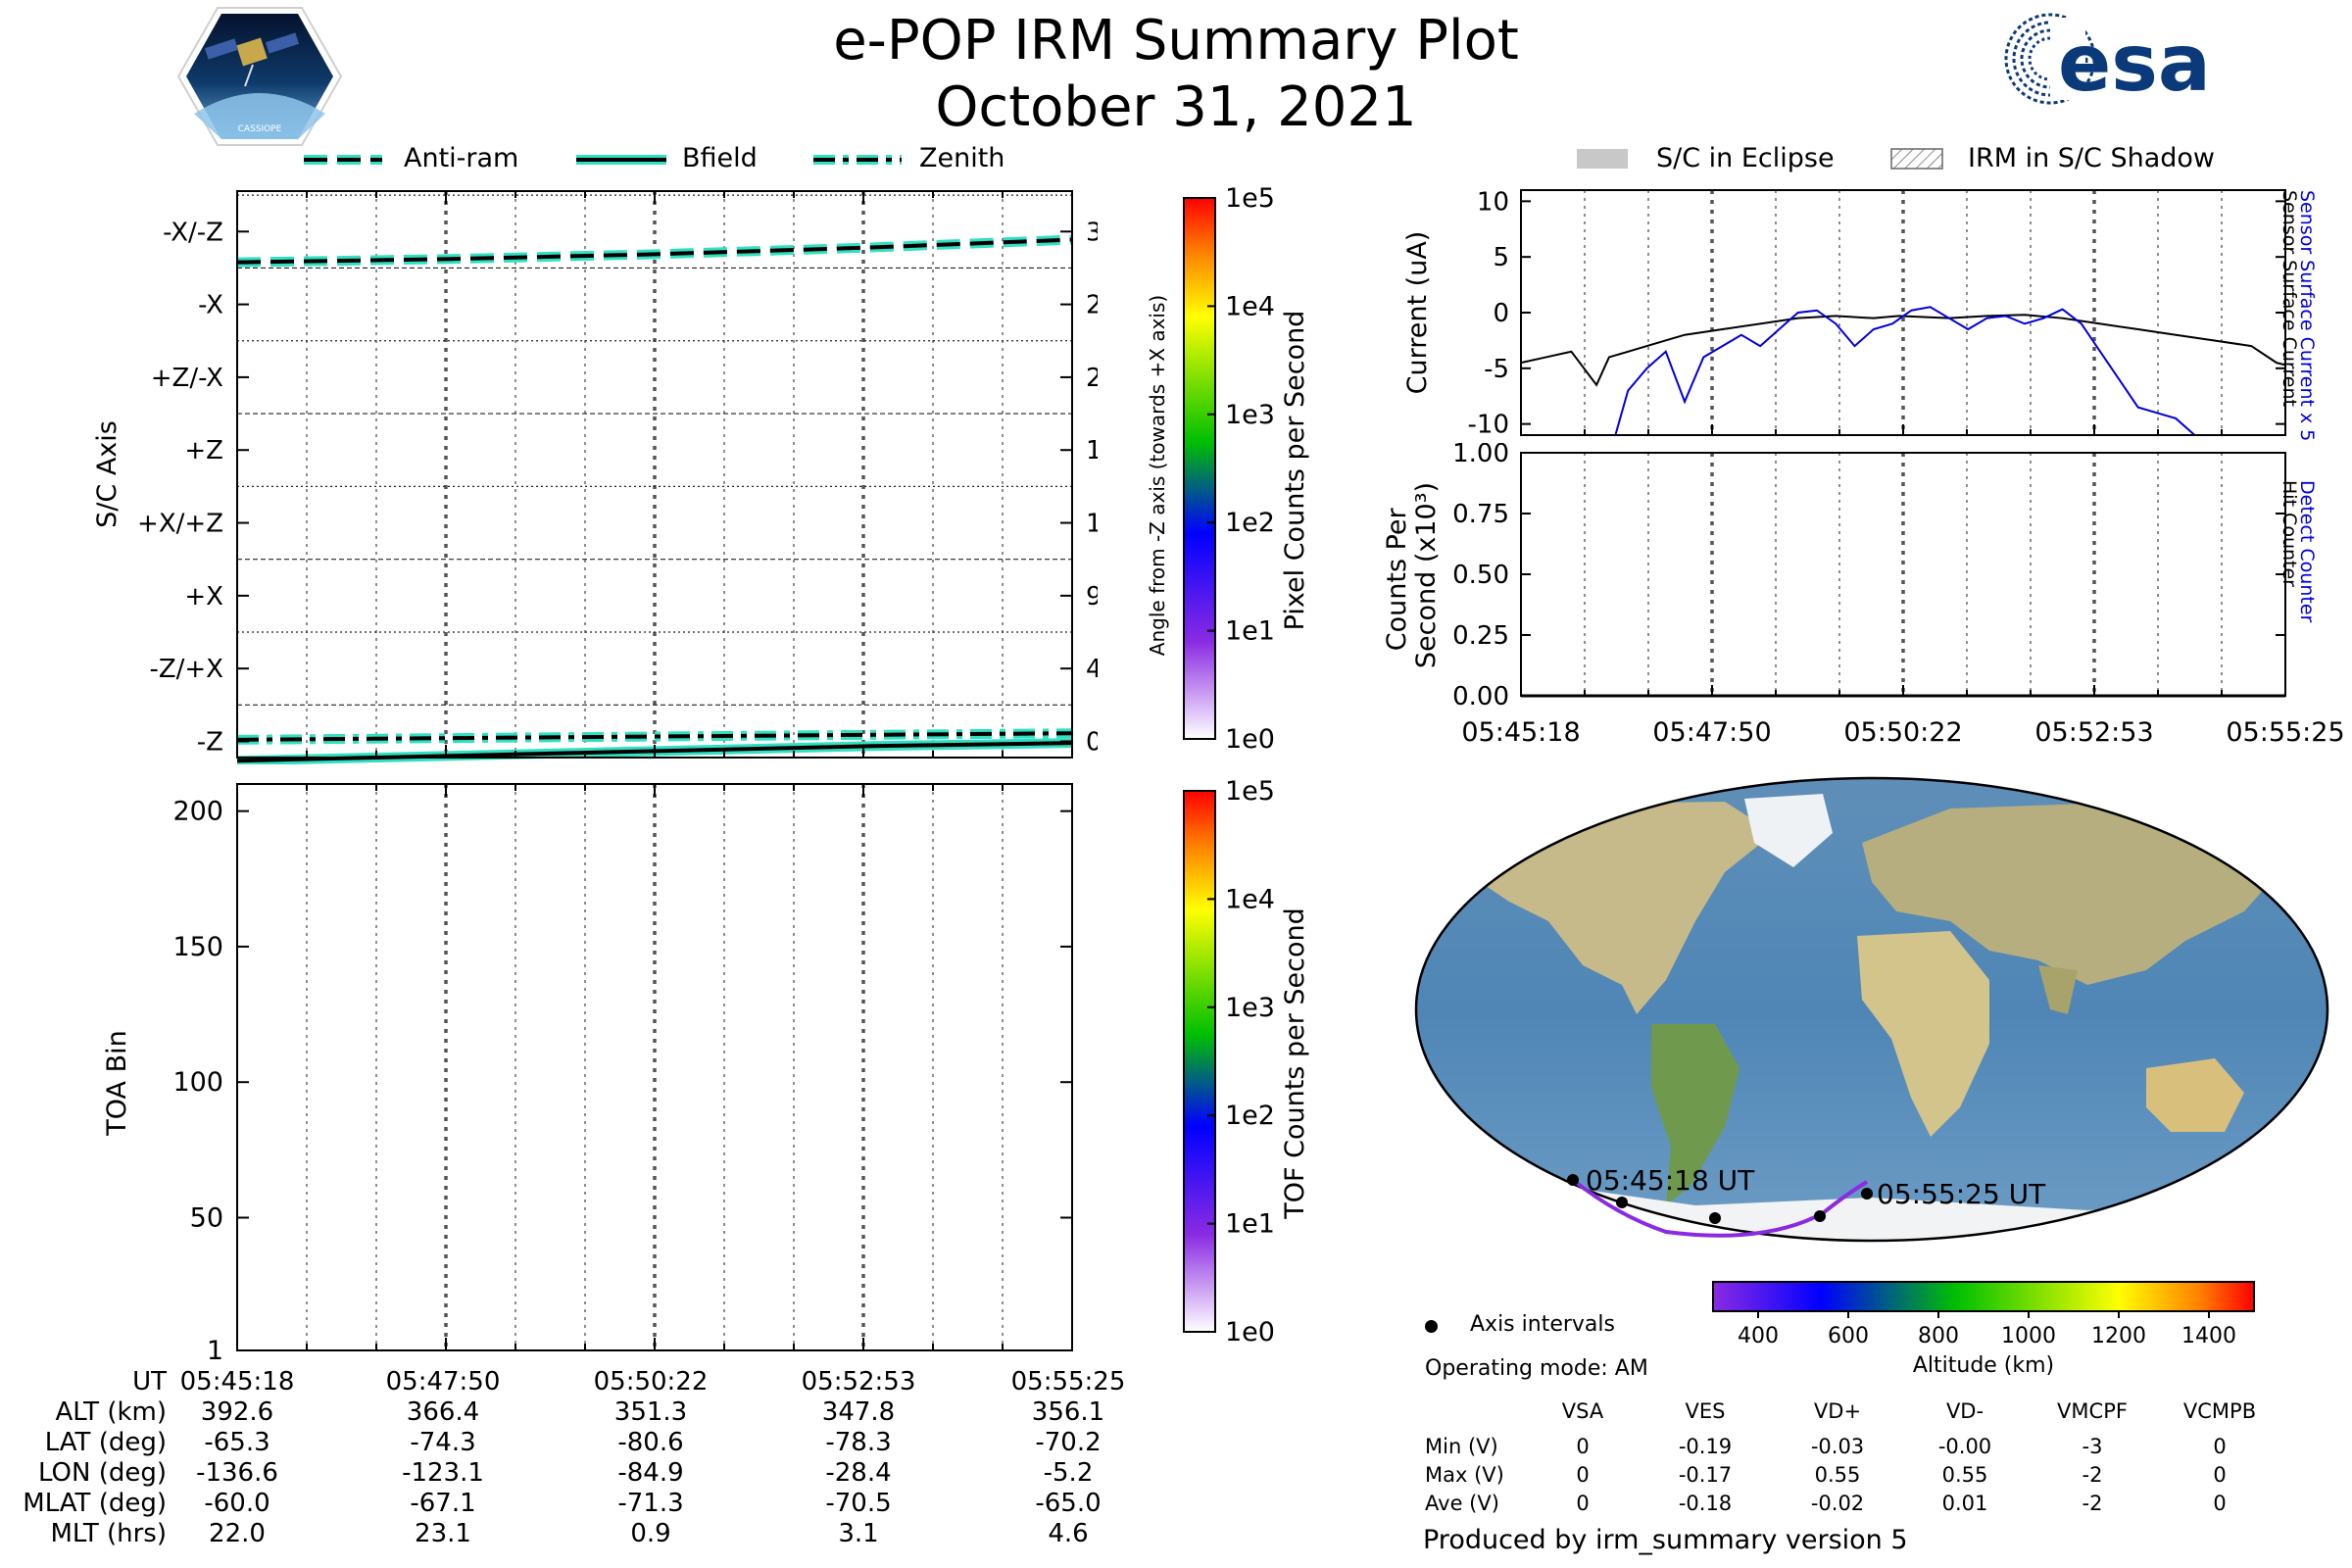  Describe the element at coordinates (1705, 1503) in the screenshot. I see `voltage-cell: -0.18` at that location.